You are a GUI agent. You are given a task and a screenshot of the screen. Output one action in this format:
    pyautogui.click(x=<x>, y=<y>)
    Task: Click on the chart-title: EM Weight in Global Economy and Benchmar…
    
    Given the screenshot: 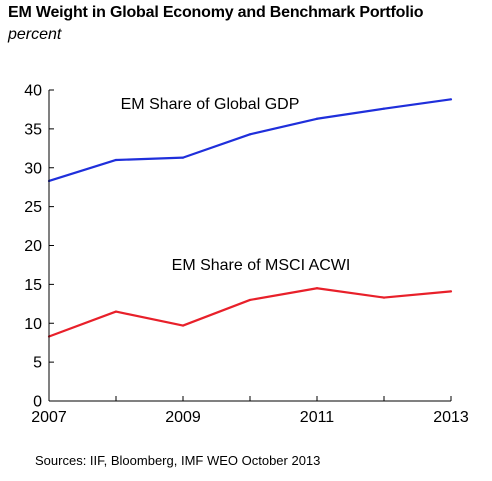 What is the action you would take?
    pyautogui.click(x=216, y=12)
    